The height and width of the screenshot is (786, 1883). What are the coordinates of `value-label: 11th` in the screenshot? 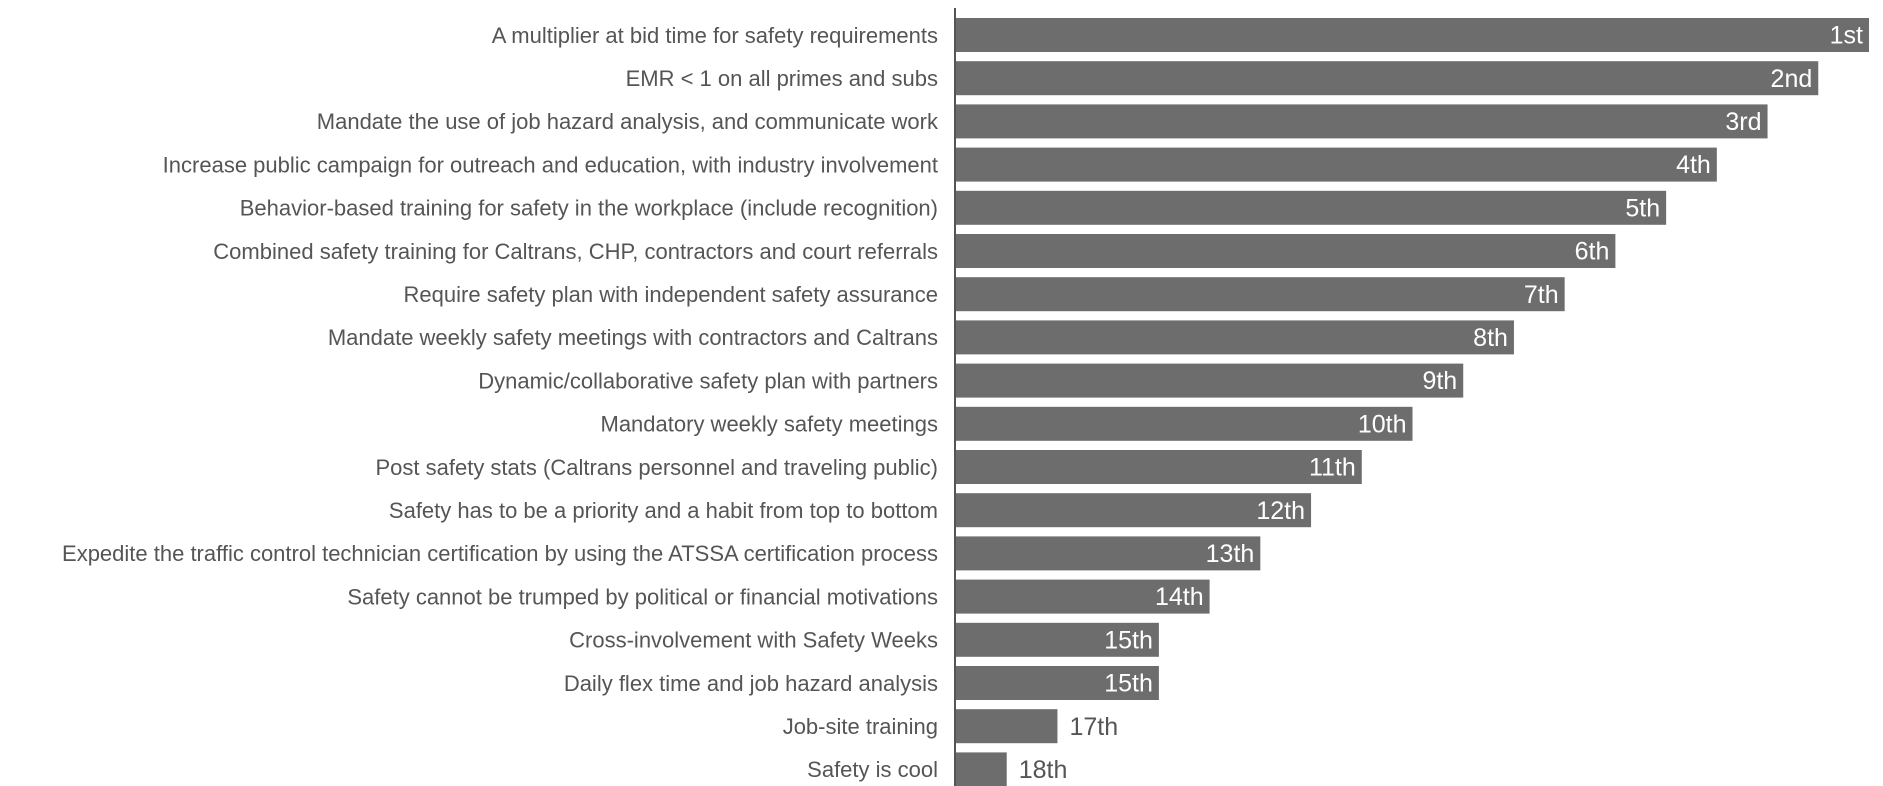 It's located at (1332, 468).